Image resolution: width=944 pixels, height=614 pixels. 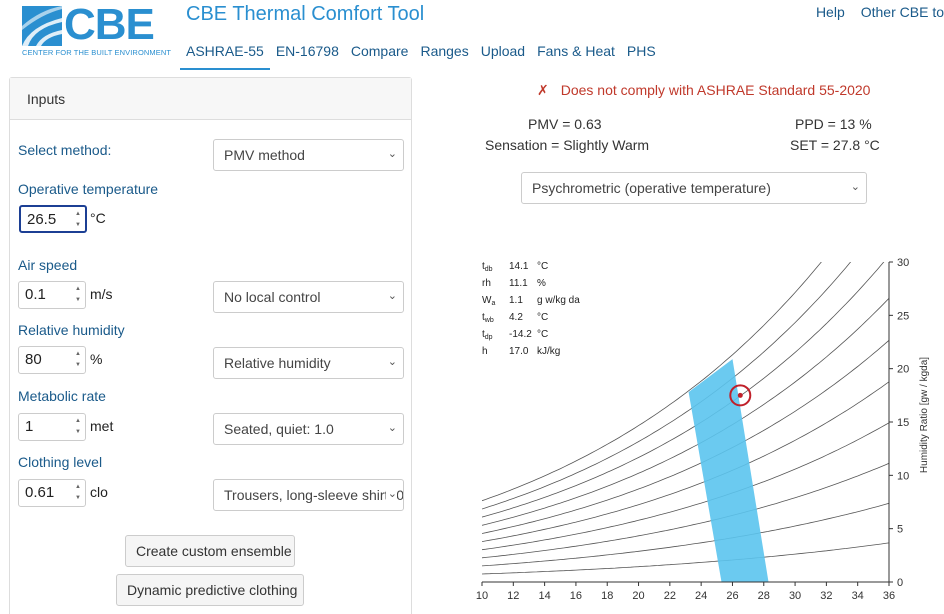 I want to click on clo-select-value: Trousers, long-sleeve shirt: 0, so click(x=314, y=495).